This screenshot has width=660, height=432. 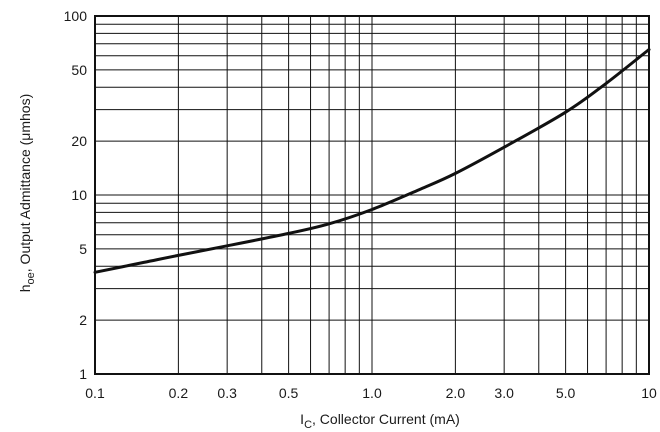 What do you see at coordinates (227, 393) in the screenshot?
I see `x-tick-label: 0.3` at bounding box center [227, 393].